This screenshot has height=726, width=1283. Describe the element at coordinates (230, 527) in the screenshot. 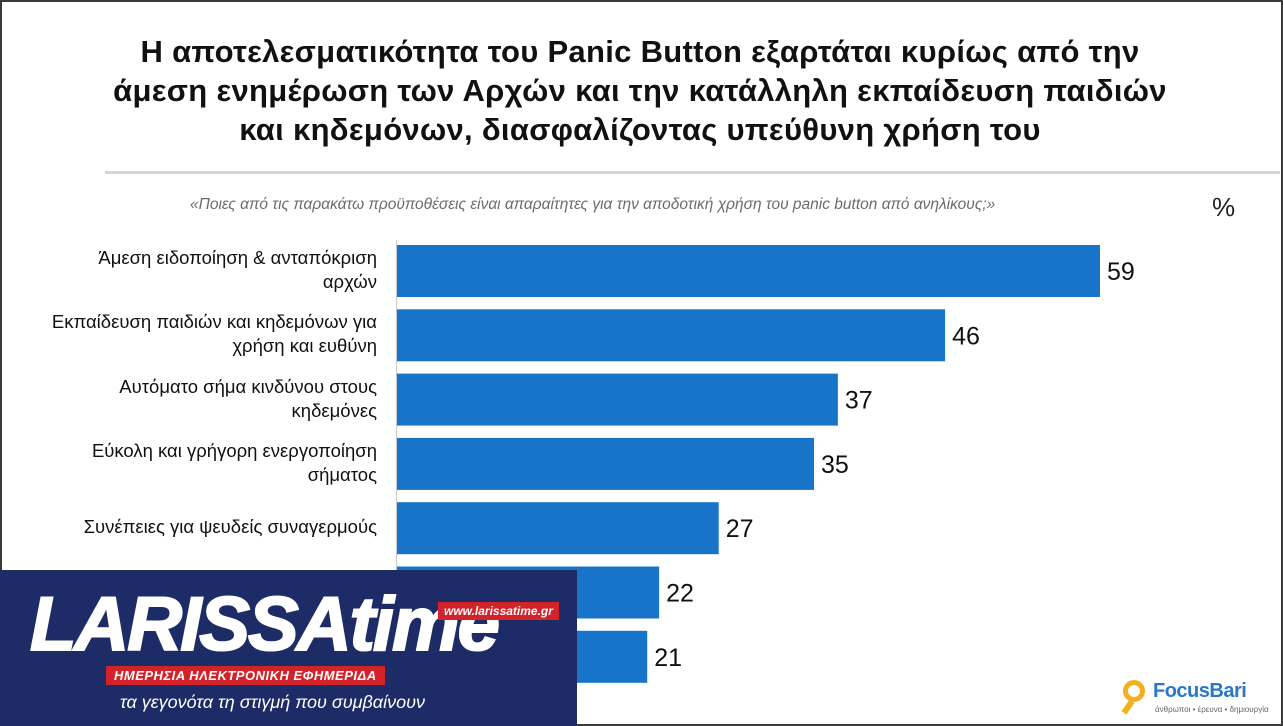

I see `category-label-line: Συνέπειες για ψευδείς συναγερμούς` at that location.